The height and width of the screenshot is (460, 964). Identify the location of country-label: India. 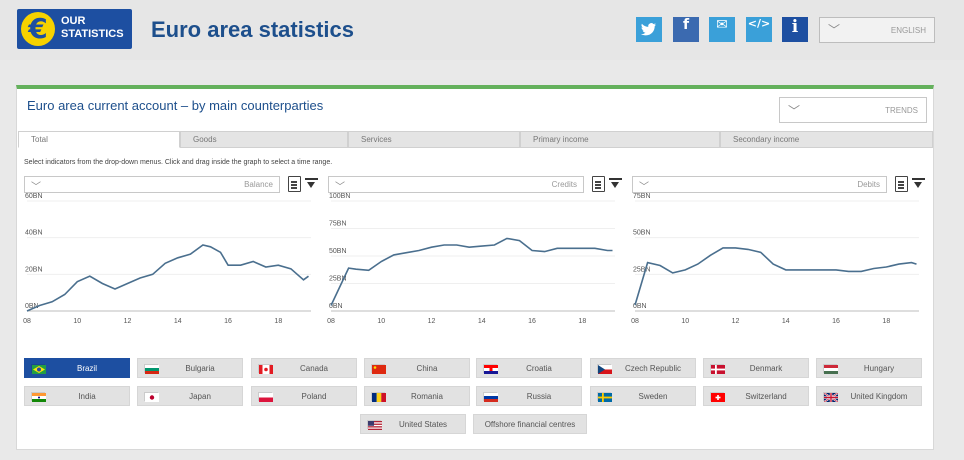
(87, 396).